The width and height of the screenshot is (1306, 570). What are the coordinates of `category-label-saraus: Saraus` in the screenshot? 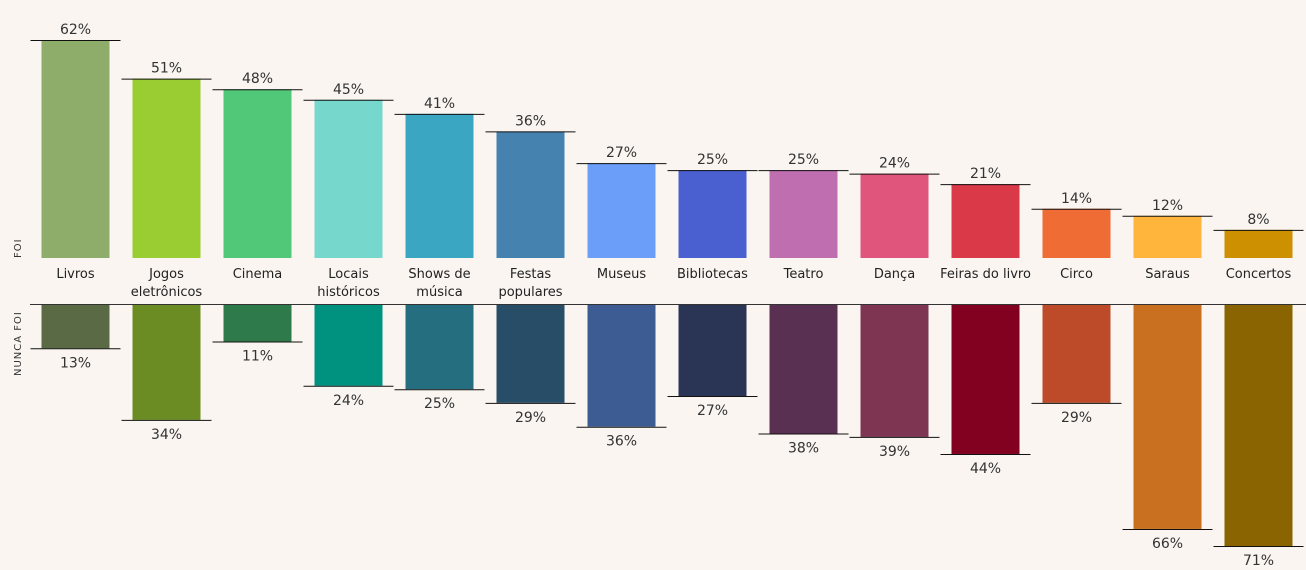 It's located at (1167, 274).